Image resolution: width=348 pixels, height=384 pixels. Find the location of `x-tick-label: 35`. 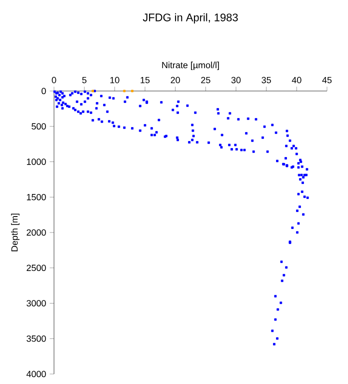

x-tick-label: 35 is located at coordinates (266, 80).